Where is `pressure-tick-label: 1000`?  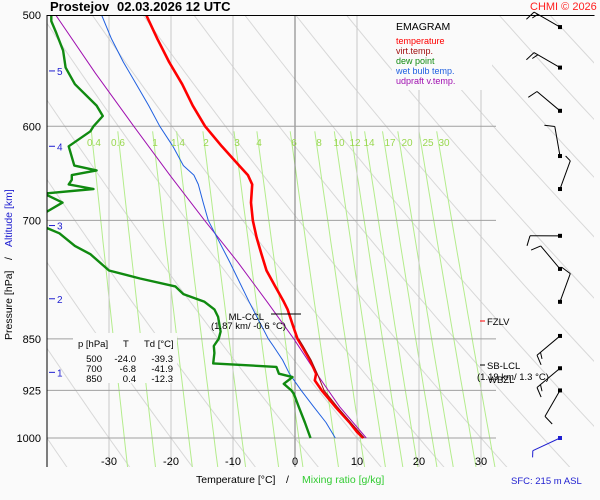 pressure-tick-label: 1000 is located at coordinates (29, 439).